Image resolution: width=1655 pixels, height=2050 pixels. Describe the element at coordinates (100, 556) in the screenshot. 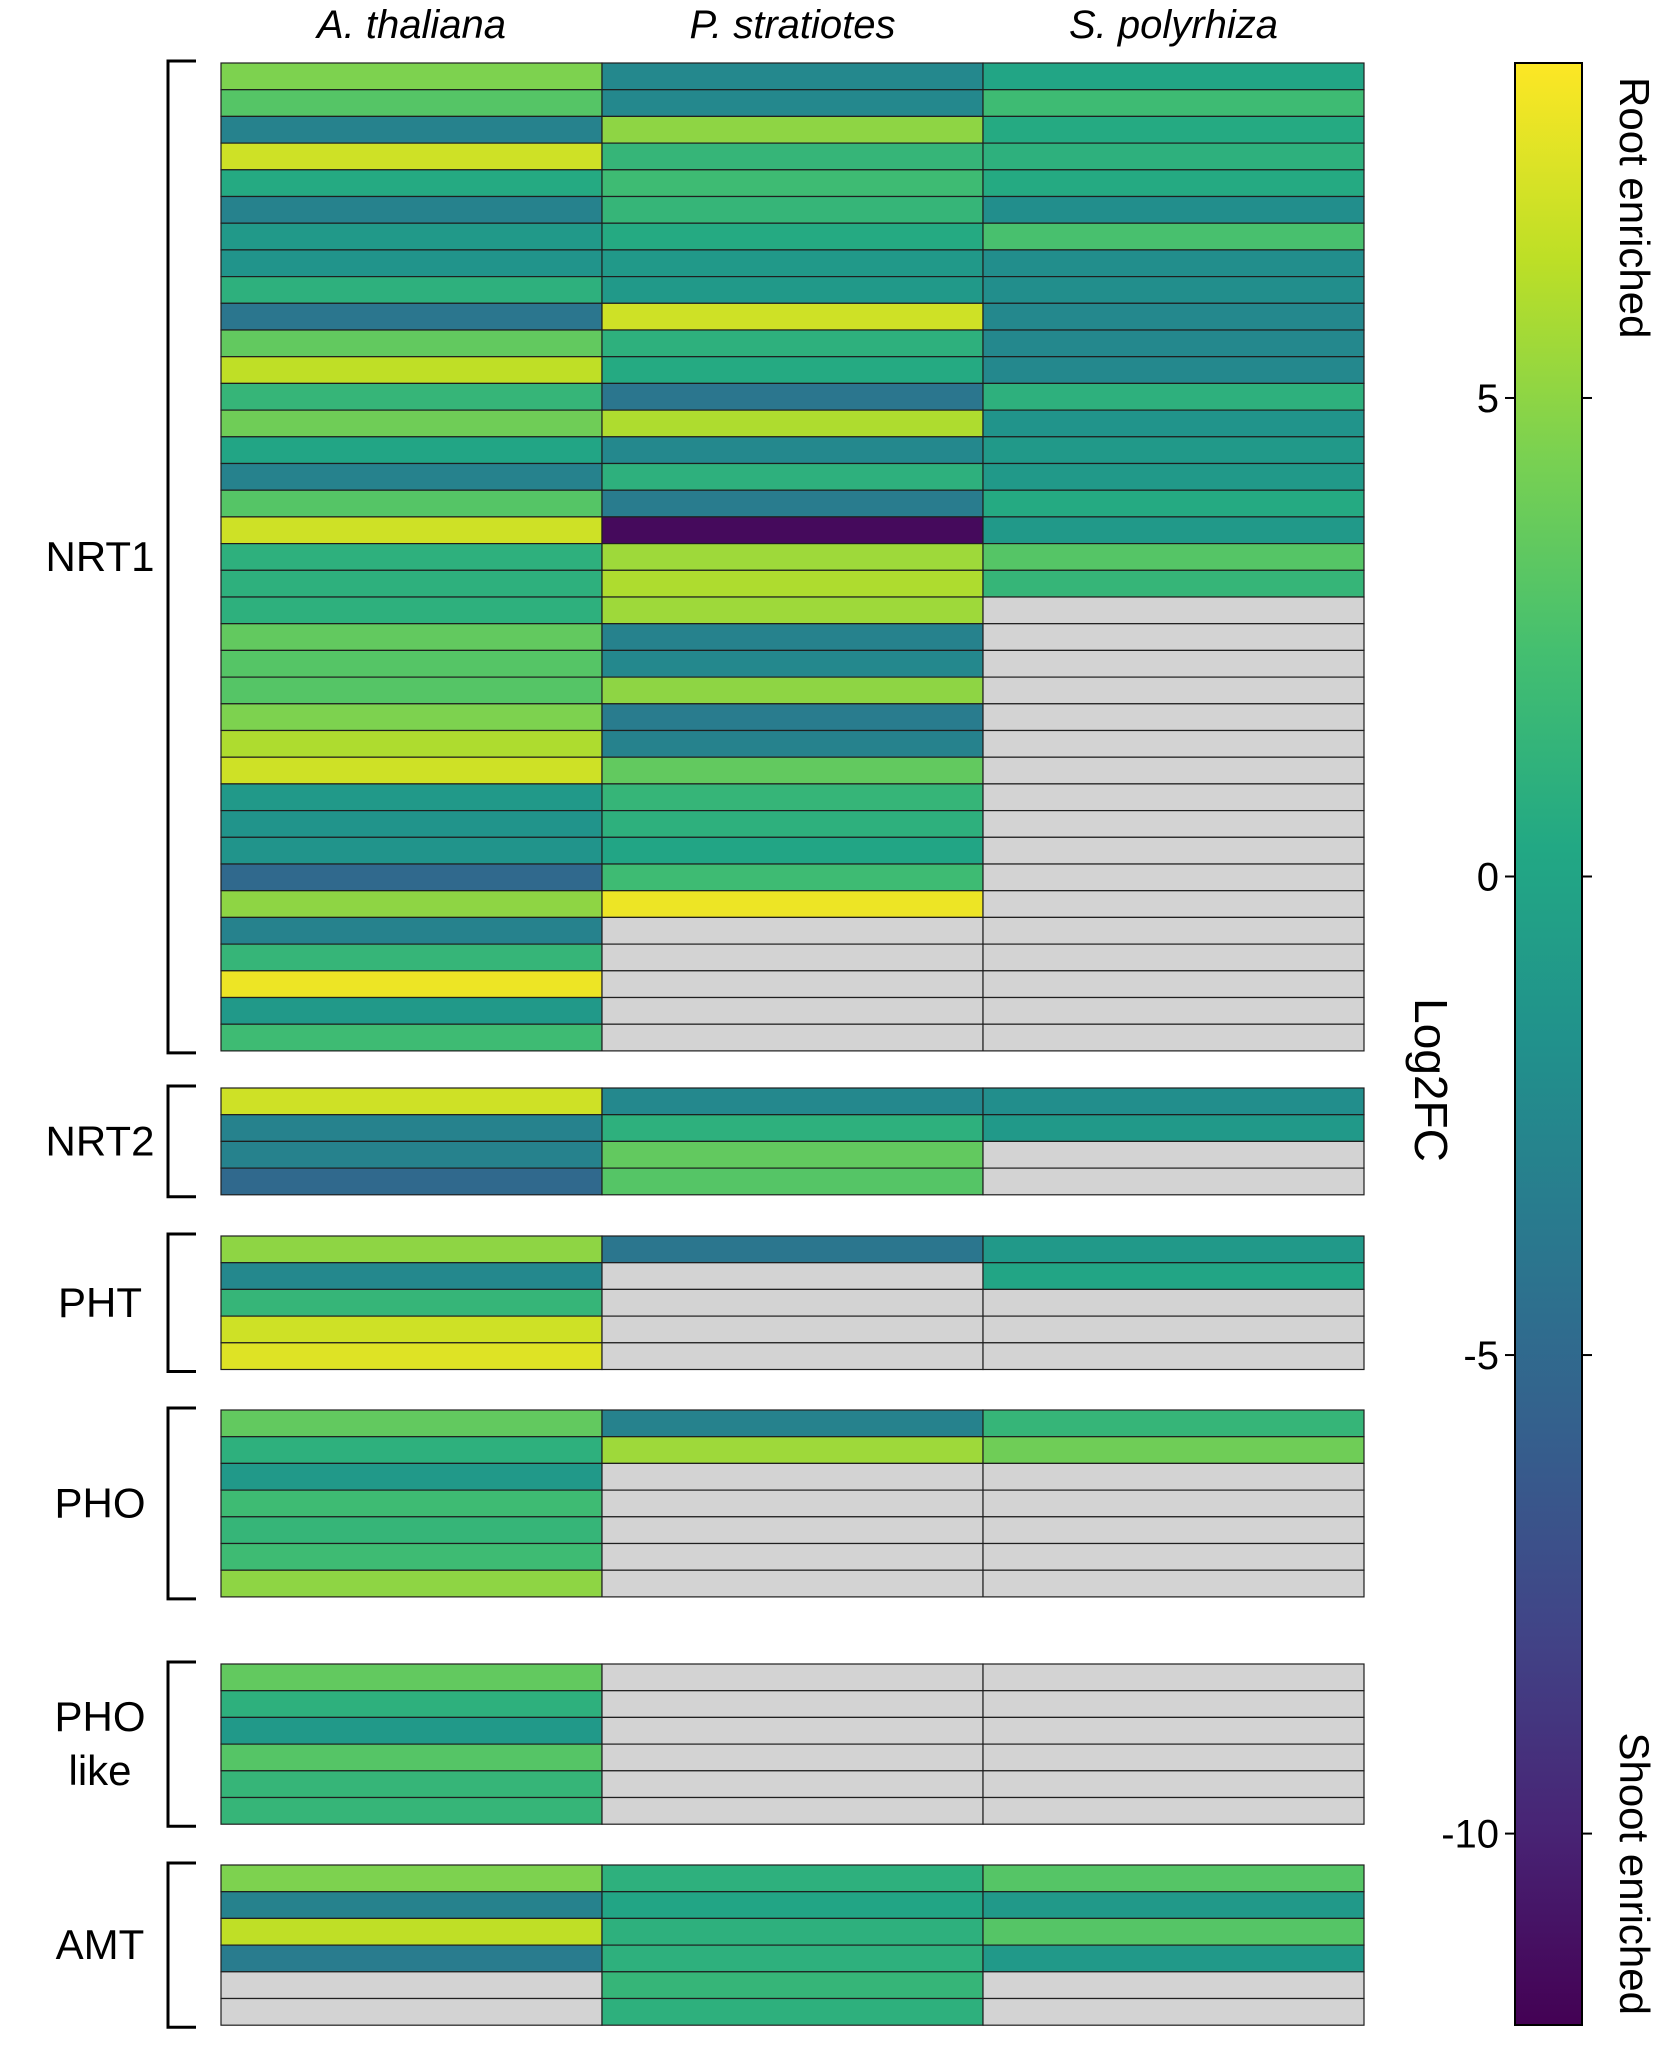

I see `group-label: NRT1` at that location.